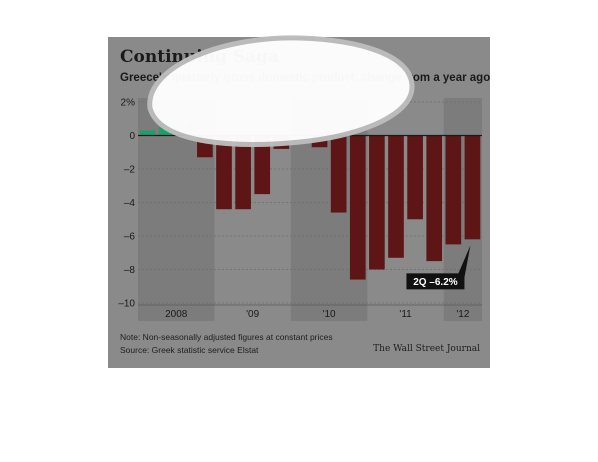 The image size is (598, 462). I want to click on x-tick-label: '09, so click(252, 314).